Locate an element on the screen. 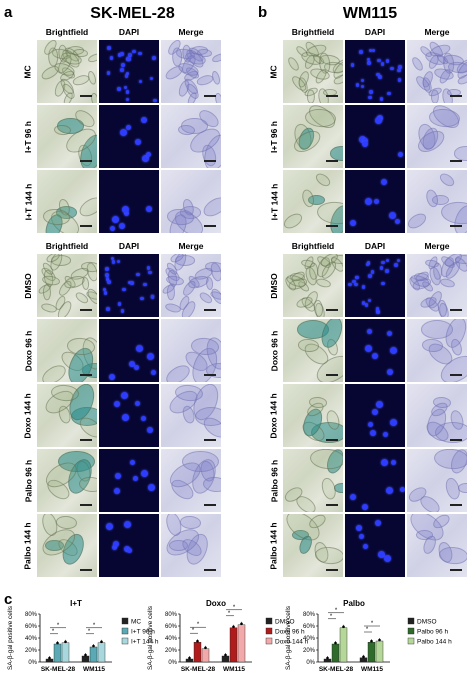 Image resolution: width=474 pixels, height=699 pixels. legend-label: I+T 96 h is located at coordinates (143, 632).